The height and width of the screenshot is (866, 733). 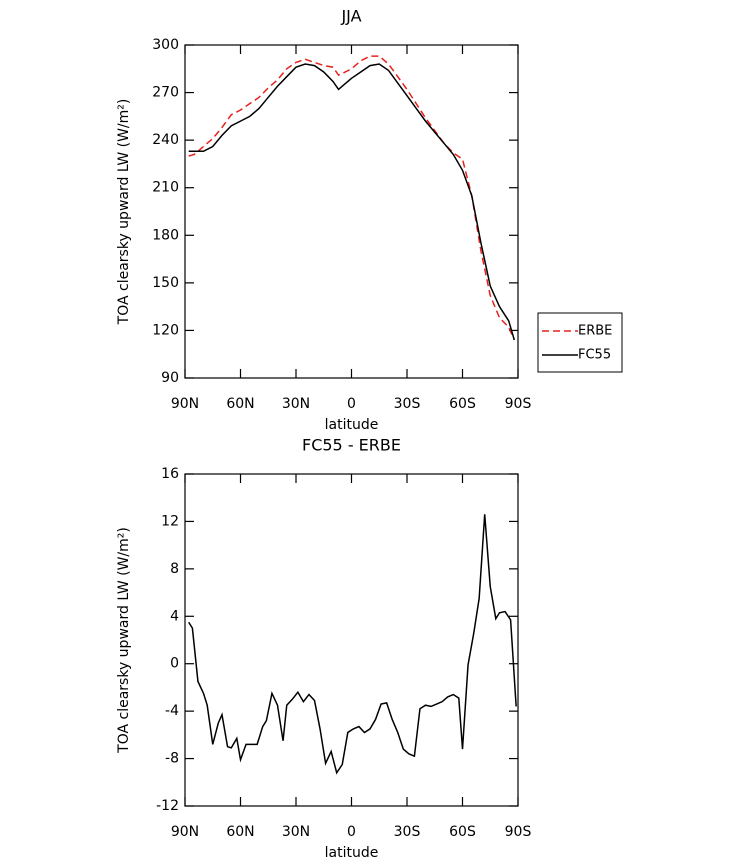 What do you see at coordinates (165, 330) in the screenshot?
I see `y-tick-label: 120` at bounding box center [165, 330].